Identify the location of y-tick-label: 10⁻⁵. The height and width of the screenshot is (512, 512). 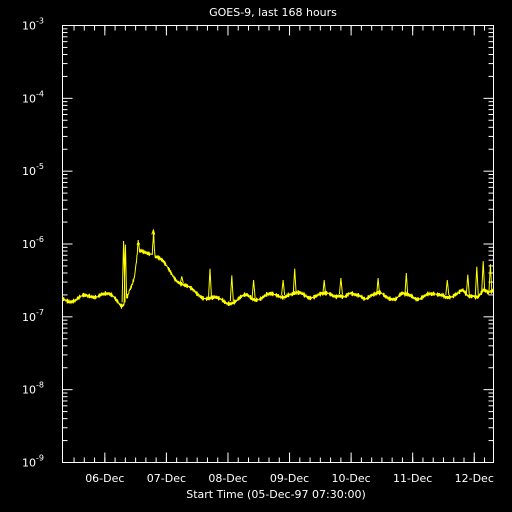
(33, 170).